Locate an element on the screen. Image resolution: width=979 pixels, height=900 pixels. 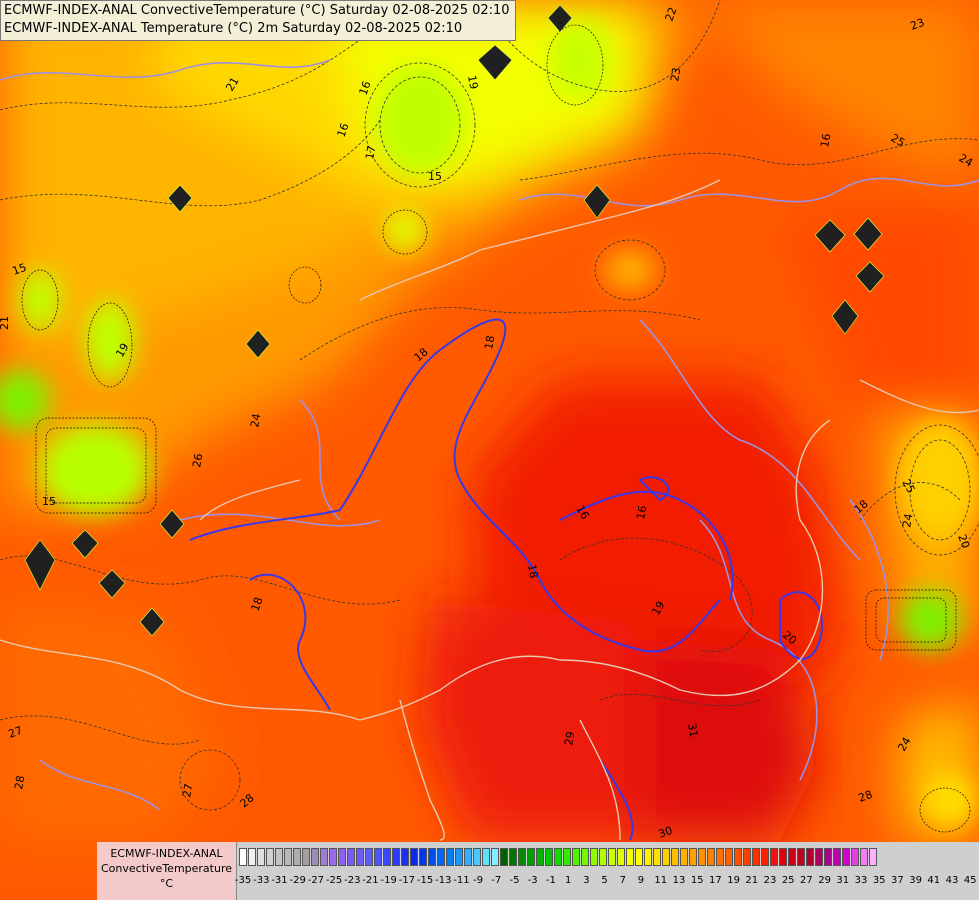
legend-tick: -1 is located at coordinates (550, 880).